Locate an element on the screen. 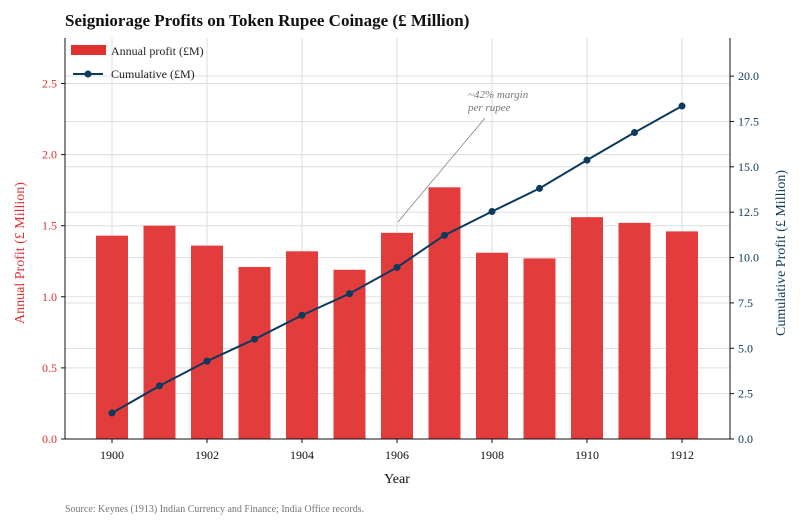 This screenshot has width=800, height=527. cumulative-point-1905 is located at coordinates (349, 294).